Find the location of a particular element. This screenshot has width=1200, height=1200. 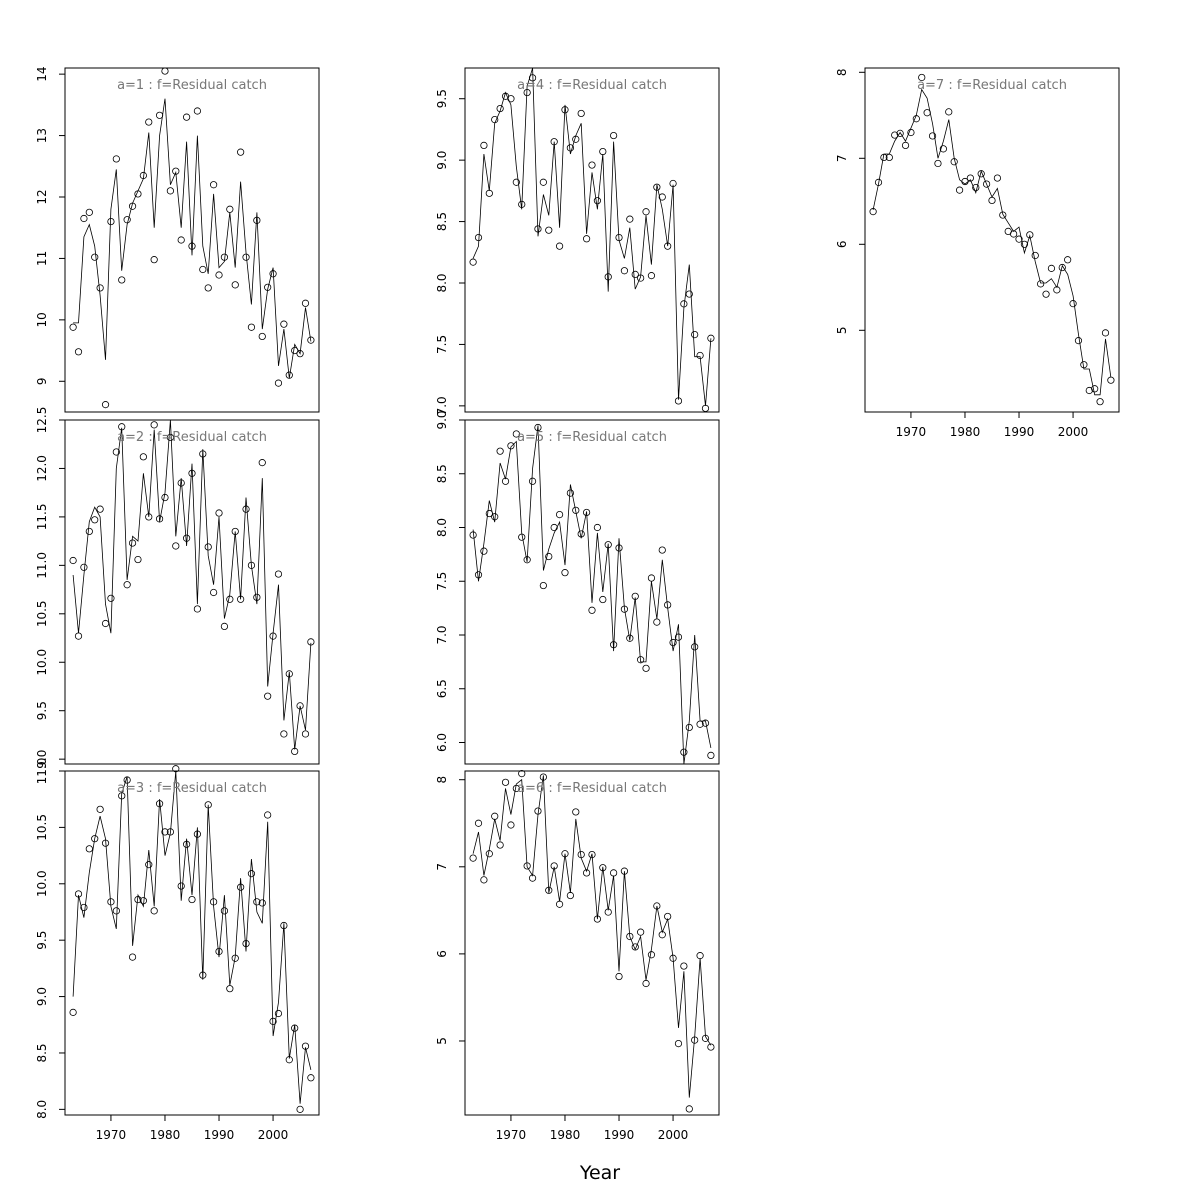

y-tick-label: 7.5 is located at coordinates (442, 581).